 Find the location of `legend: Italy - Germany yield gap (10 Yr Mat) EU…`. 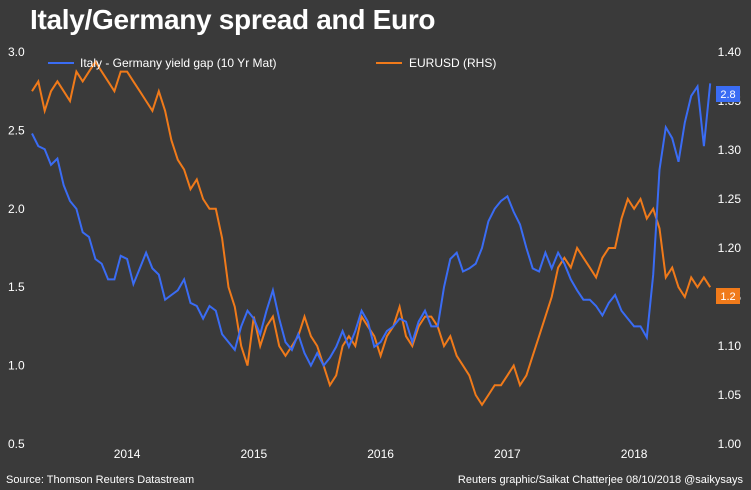

legend: Italy - Germany yield gap (10 Yr Mat) EU… is located at coordinates (272, 63).